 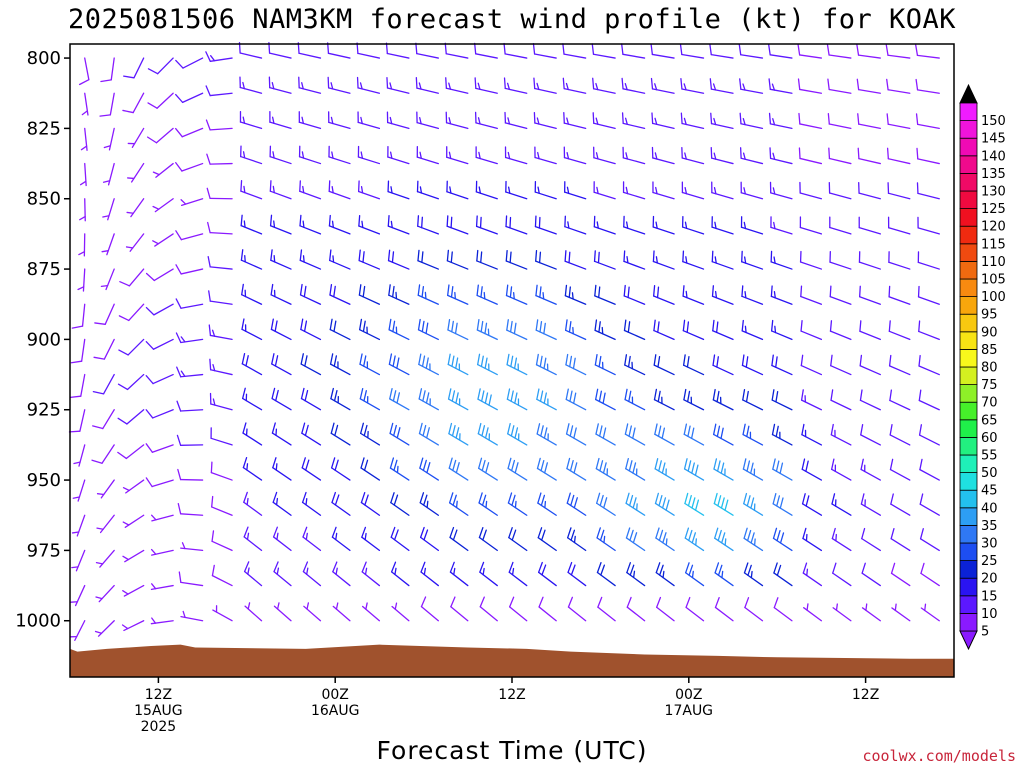 I want to click on y-tick-label: 875, so click(x=44, y=269).